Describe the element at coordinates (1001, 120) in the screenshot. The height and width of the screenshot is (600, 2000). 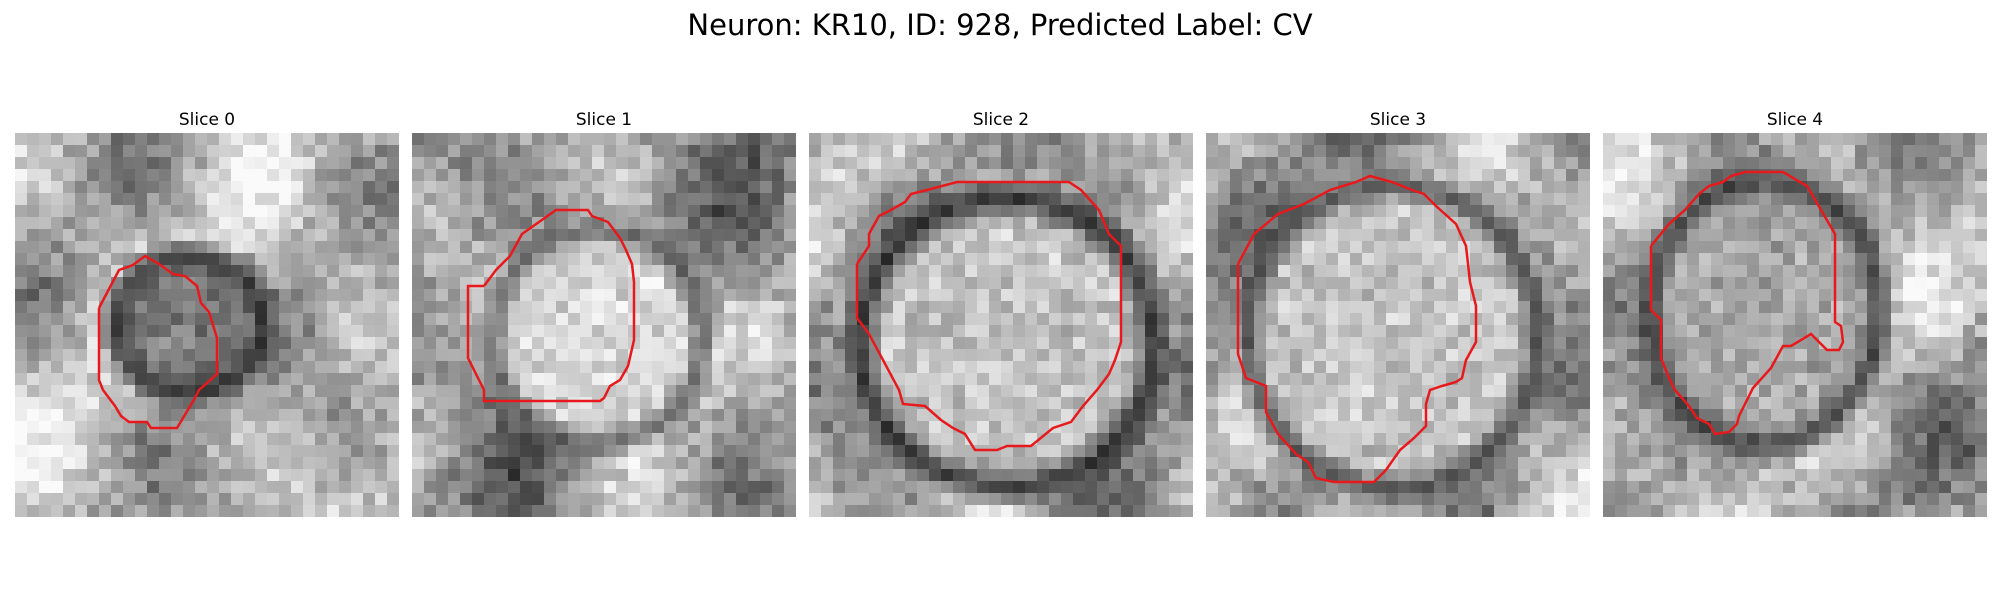
I see `slice-title-2: Slice 2` at that location.